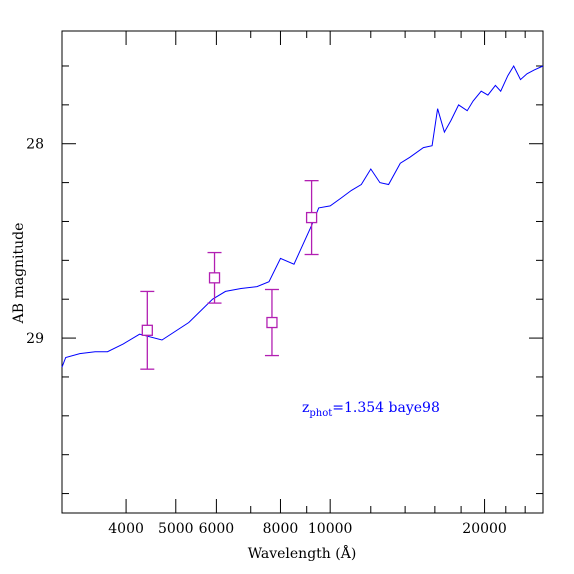 The height and width of the screenshot is (574, 574). Describe the element at coordinates (320, 413) in the screenshot. I see `zphot-subscript: phot` at that location.